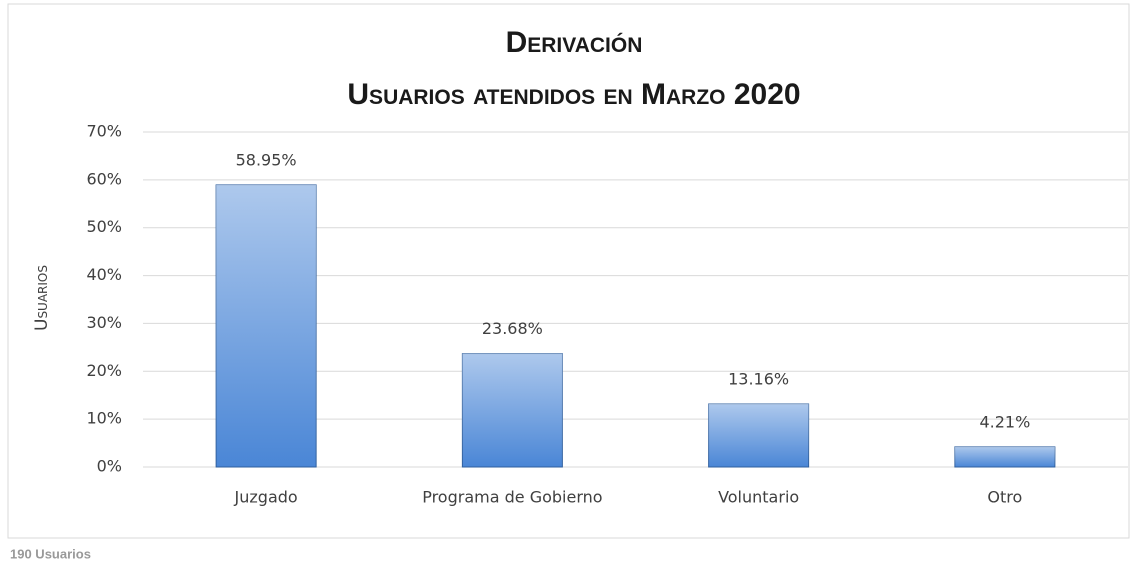 The height and width of the screenshot is (569, 1135). Describe the element at coordinates (50, 553) in the screenshot. I see `footnote: 190 Usuarios` at that location.